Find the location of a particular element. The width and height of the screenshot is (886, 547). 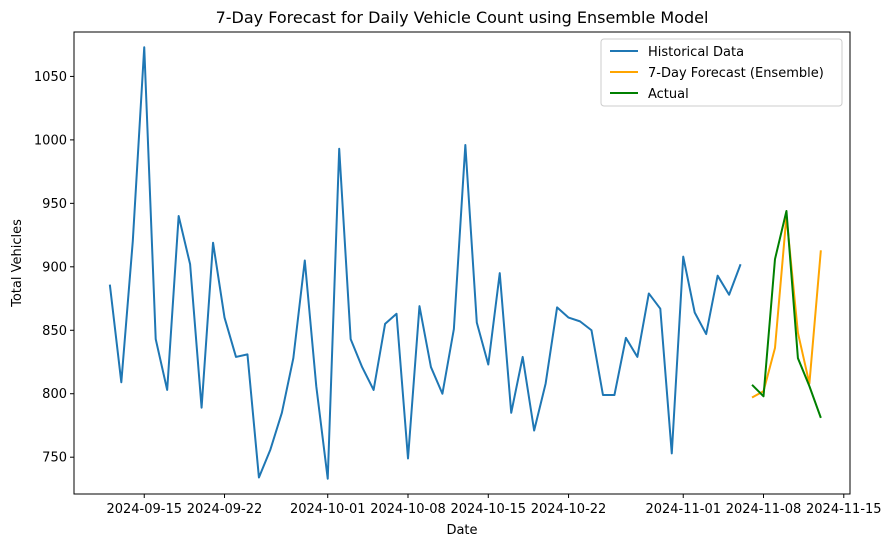

y-tick-label: 900 is located at coordinates (54, 267).